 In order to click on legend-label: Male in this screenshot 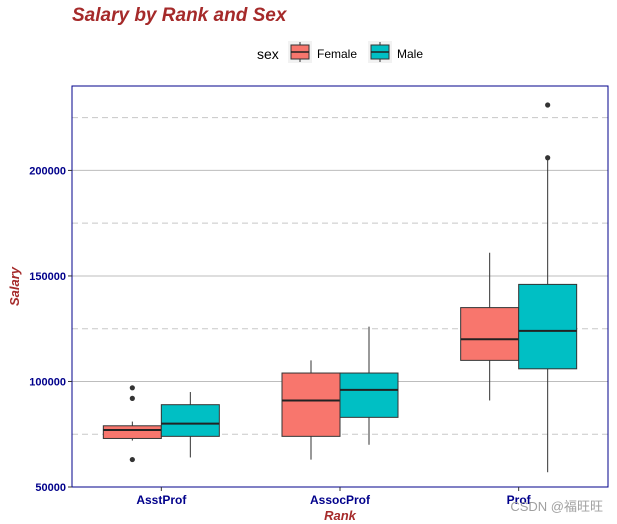, I will do `click(410, 54)`.